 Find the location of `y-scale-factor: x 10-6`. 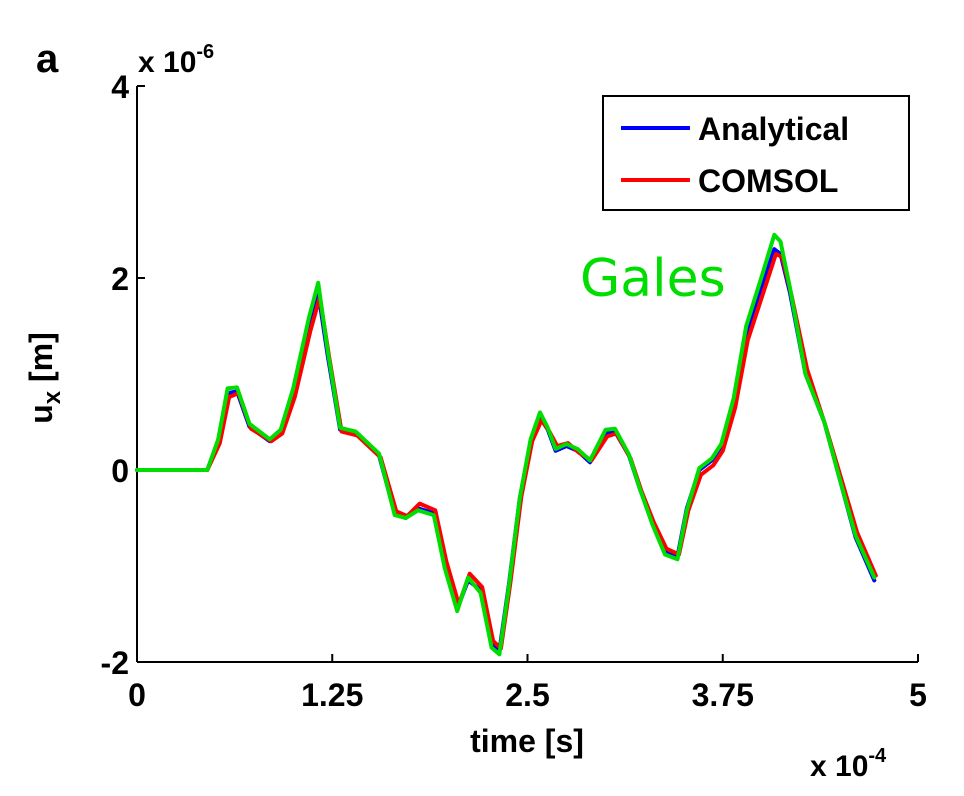

y-scale-factor: x 10-6 is located at coordinates (176, 60).